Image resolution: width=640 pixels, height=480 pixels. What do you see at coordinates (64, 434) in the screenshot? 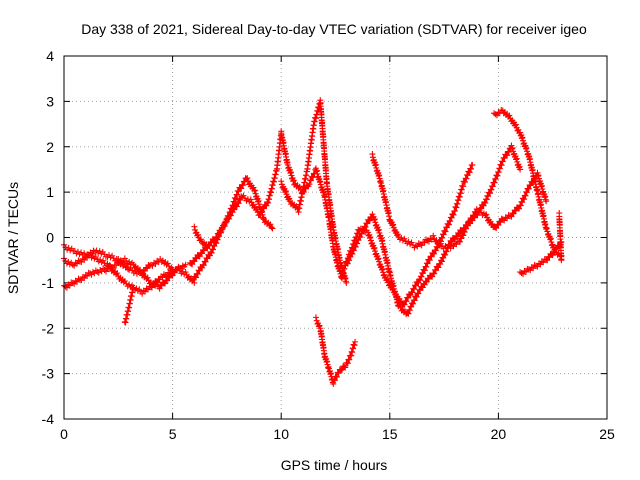
I see `x-tick-label: 0` at bounding box center [64, 434].